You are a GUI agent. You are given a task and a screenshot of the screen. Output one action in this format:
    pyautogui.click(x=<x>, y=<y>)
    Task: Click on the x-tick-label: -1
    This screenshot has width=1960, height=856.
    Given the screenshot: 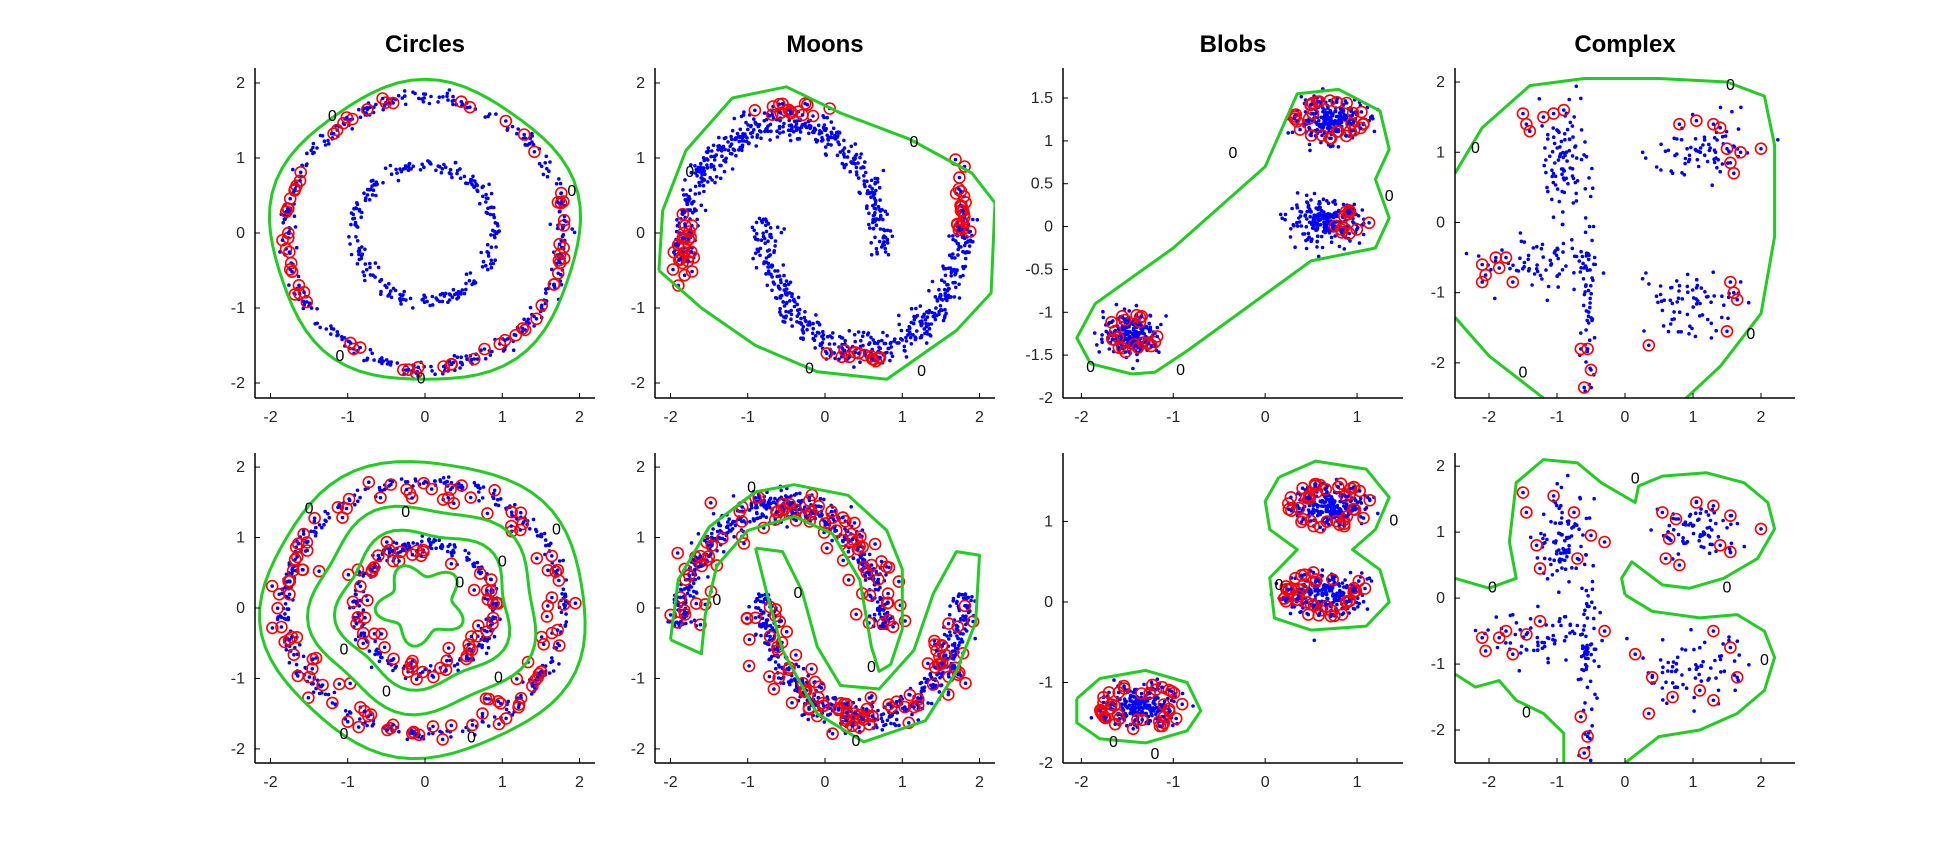 What is the action you would take?
    pyautogui.click(x=748, y=417)
    